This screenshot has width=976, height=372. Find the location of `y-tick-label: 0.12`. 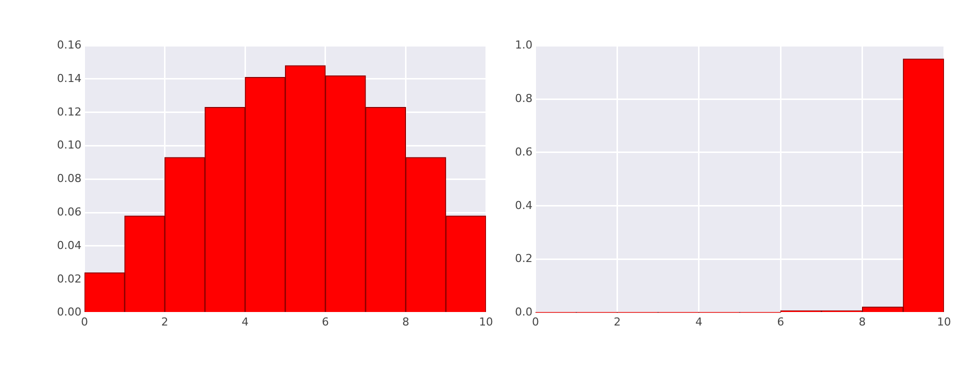

y-tick-label: 0.12 is located at coordinates (69, 111).